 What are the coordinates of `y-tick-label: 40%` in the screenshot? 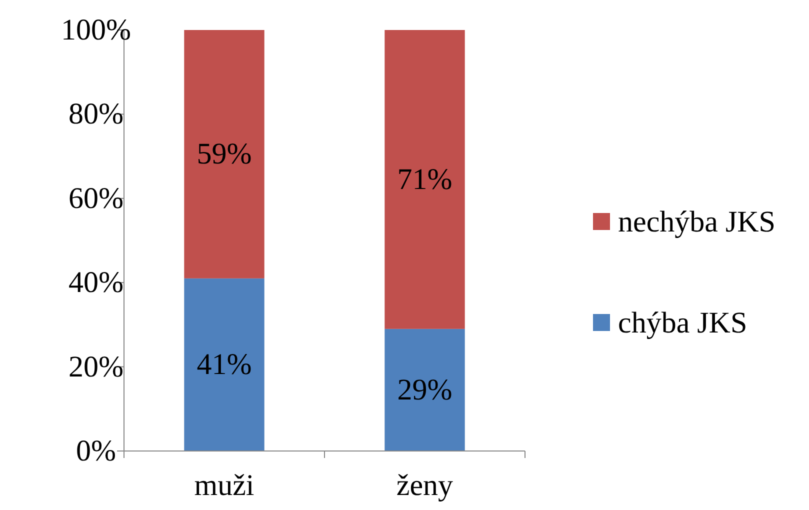 It's located at (96, 283).